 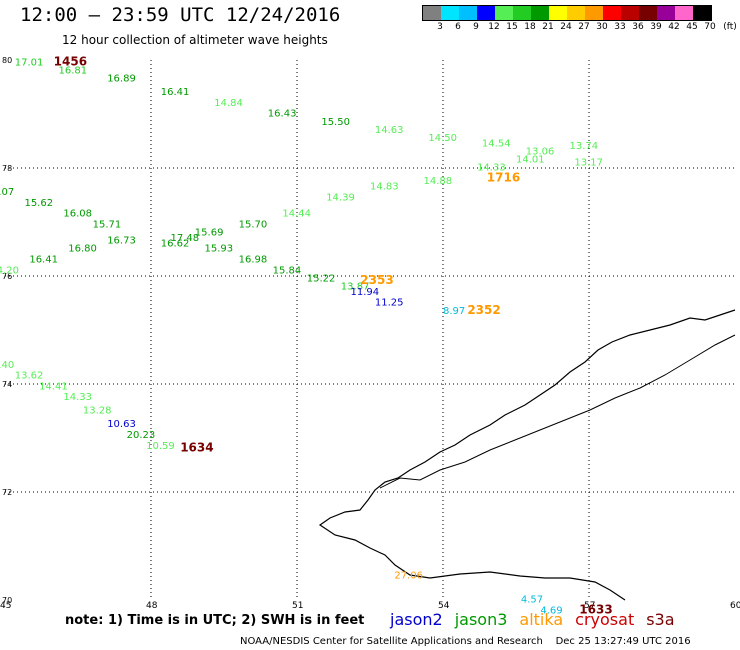 I want to click on page-title: 12:00 – 23:59 UTC 12/24/2016, so click(x=180, y=15).